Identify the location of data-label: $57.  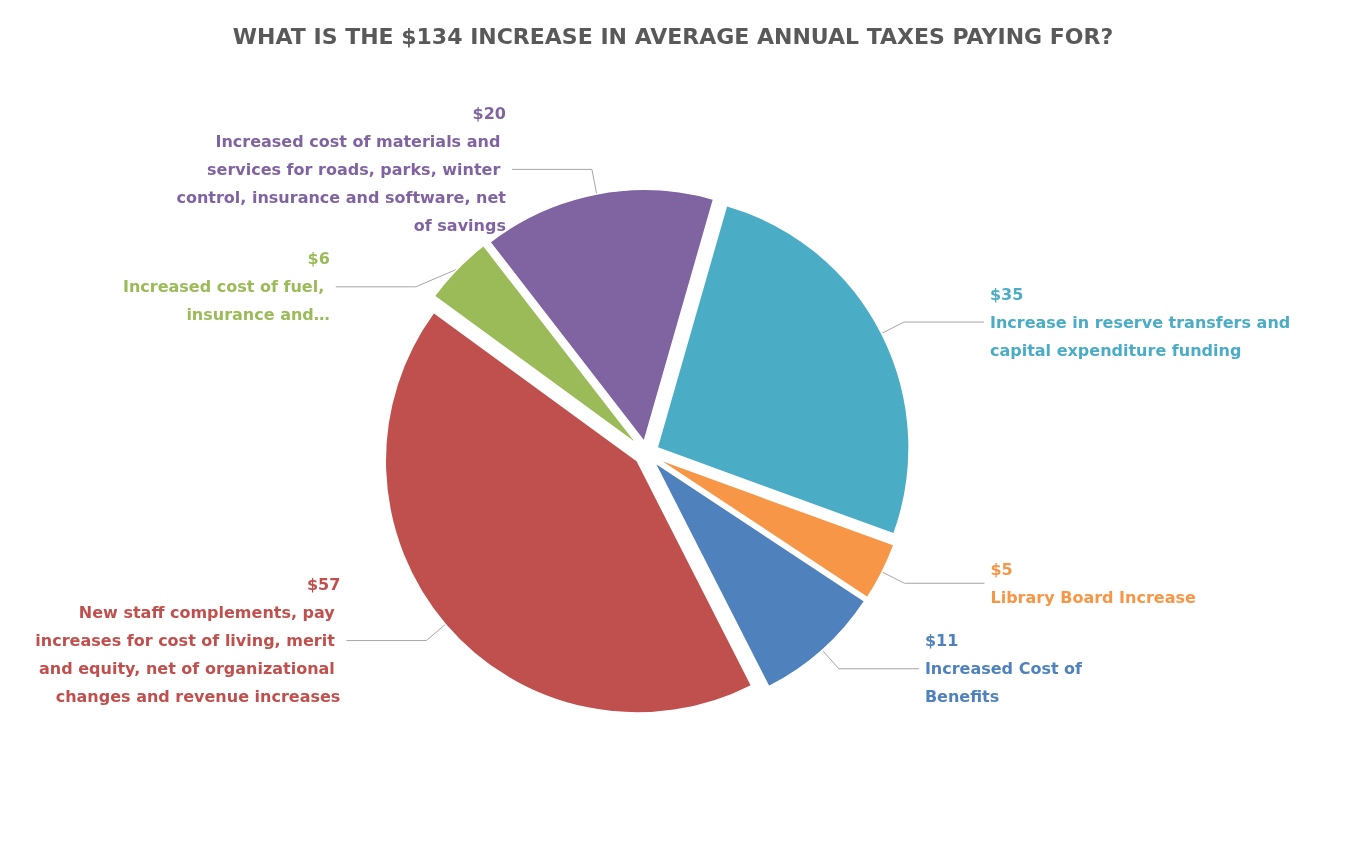
(323, 585).